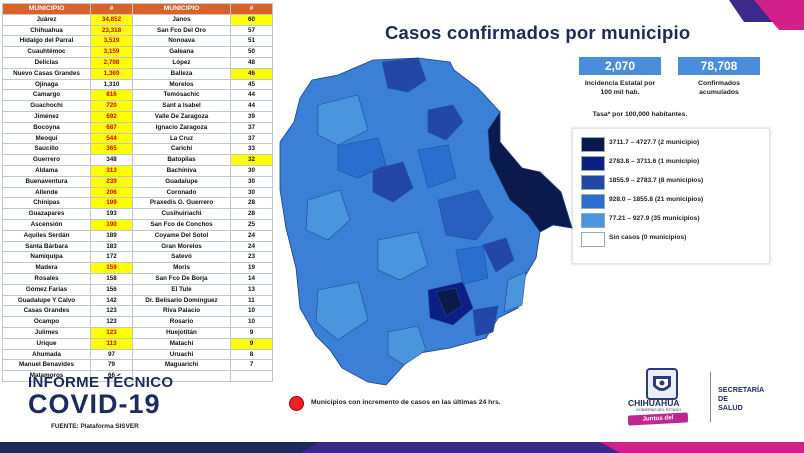 The image size is (804, 453). I want to click on legend-label: 77.21 – 927.9 (35 municipios), so click(654, 218).